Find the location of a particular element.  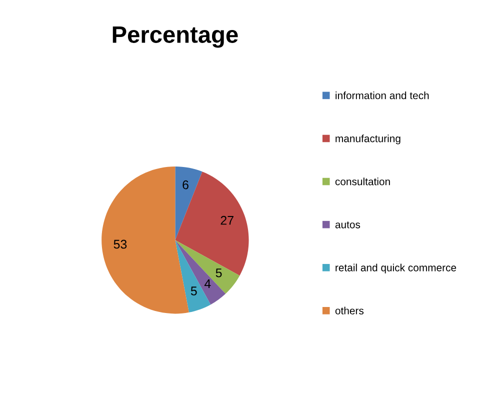

legend-label: retail and quick commerce is located at coordinates (396, 269).